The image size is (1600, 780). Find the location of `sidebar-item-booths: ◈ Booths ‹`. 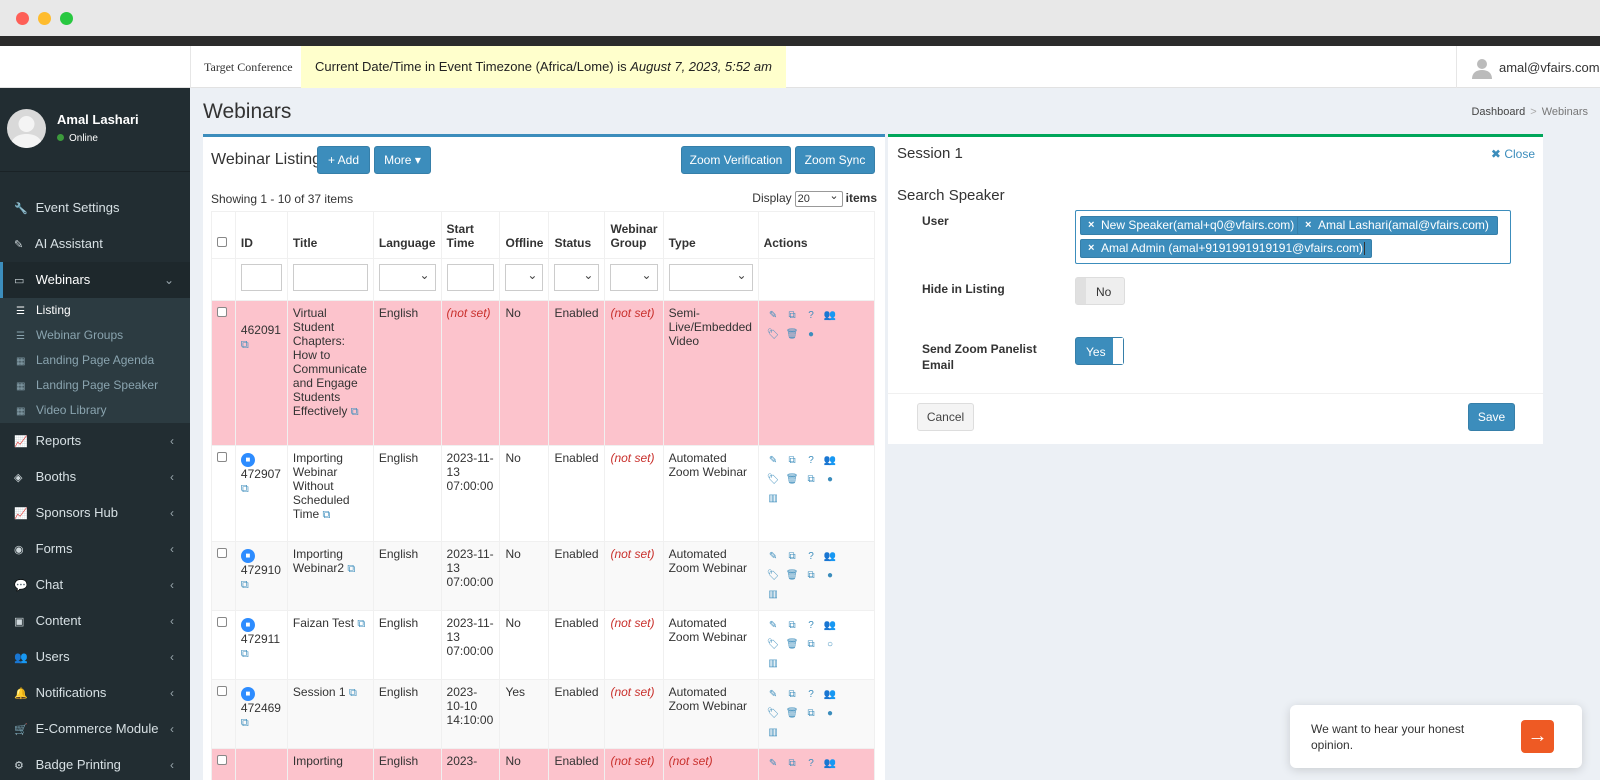

sidebar-item-booths: ◈ Booths ‹ is located at coordinates (95, 477).